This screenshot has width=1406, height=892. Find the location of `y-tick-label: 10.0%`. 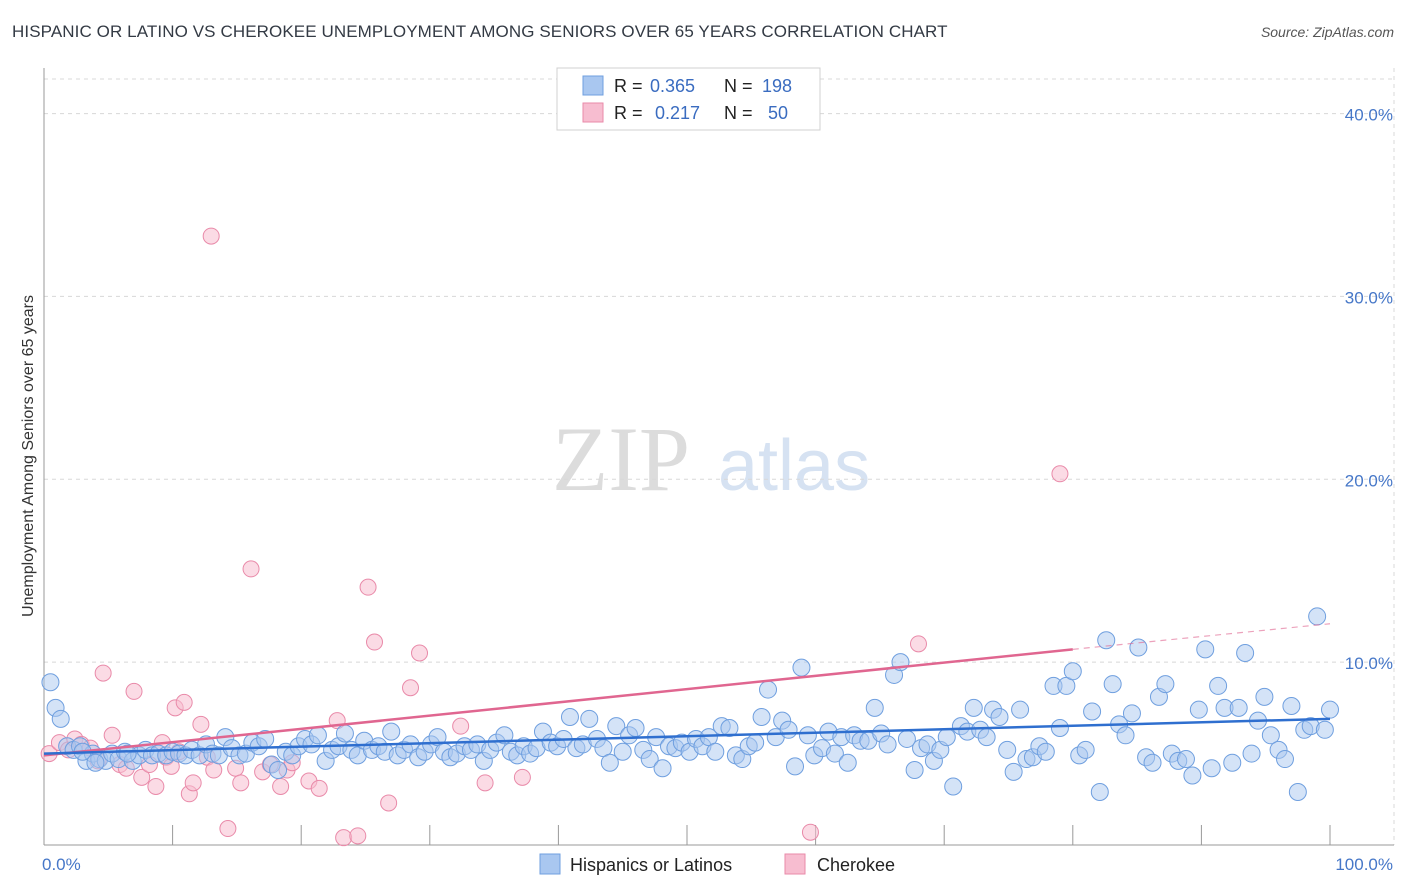

y-tick-label: 10.0% is located at coordinates (1369, 663).